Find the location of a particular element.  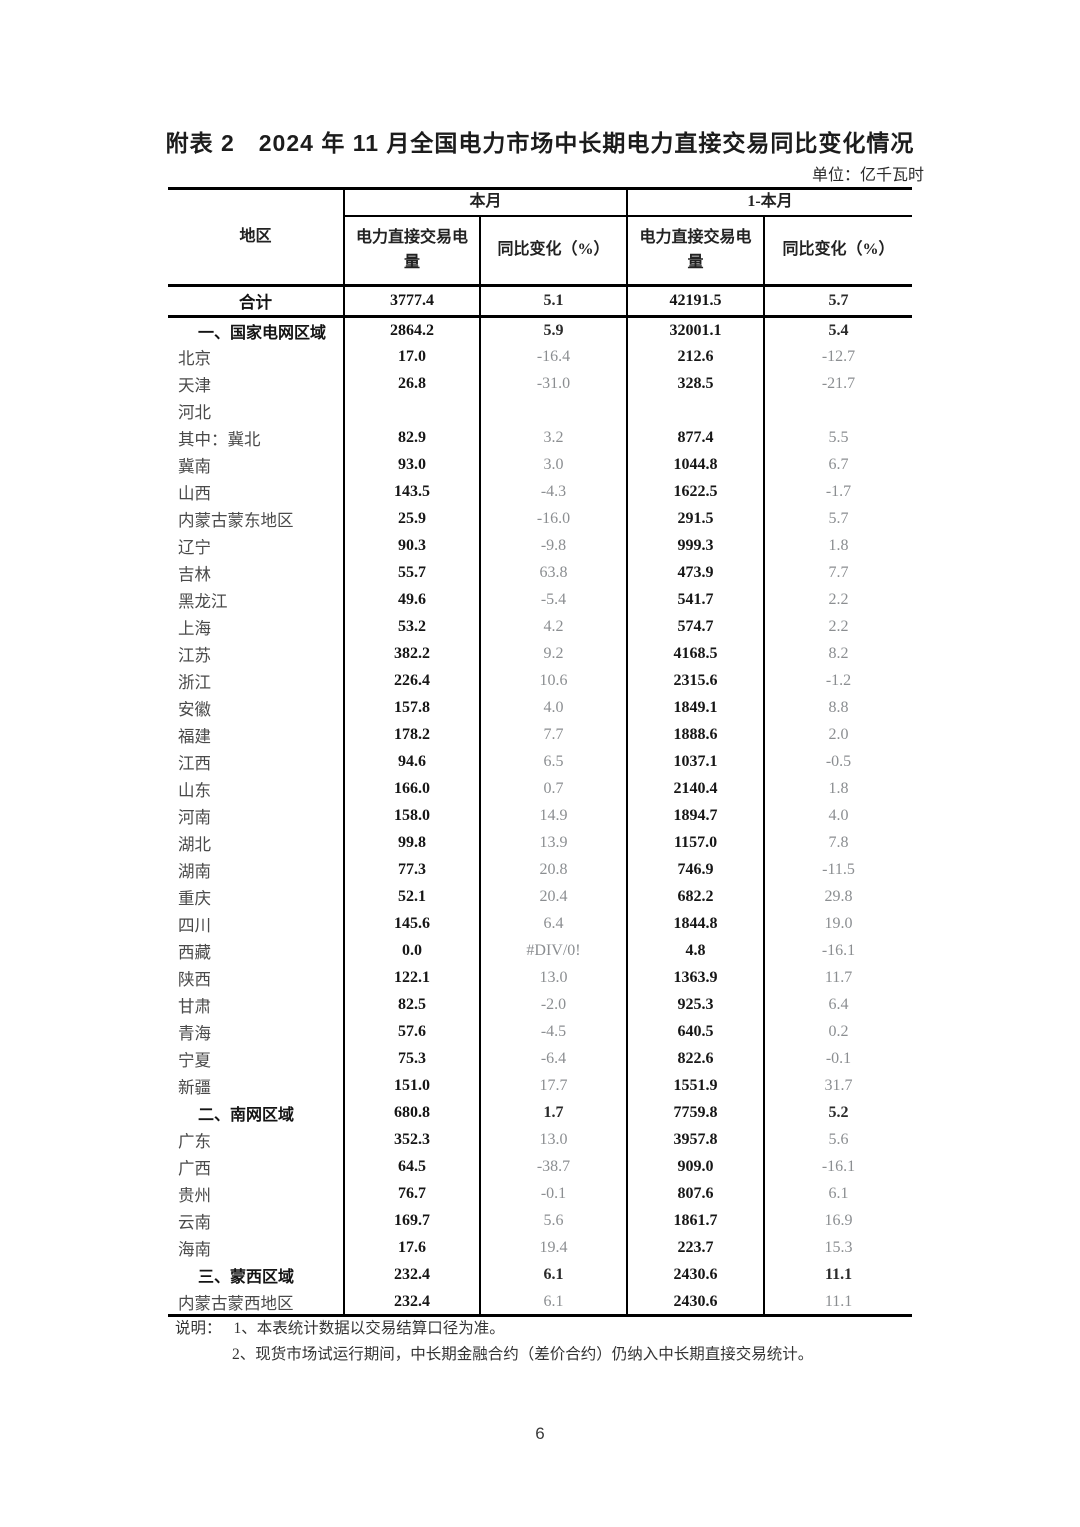

volume-cell: 75.3 is located at coordinates (411, 1059).